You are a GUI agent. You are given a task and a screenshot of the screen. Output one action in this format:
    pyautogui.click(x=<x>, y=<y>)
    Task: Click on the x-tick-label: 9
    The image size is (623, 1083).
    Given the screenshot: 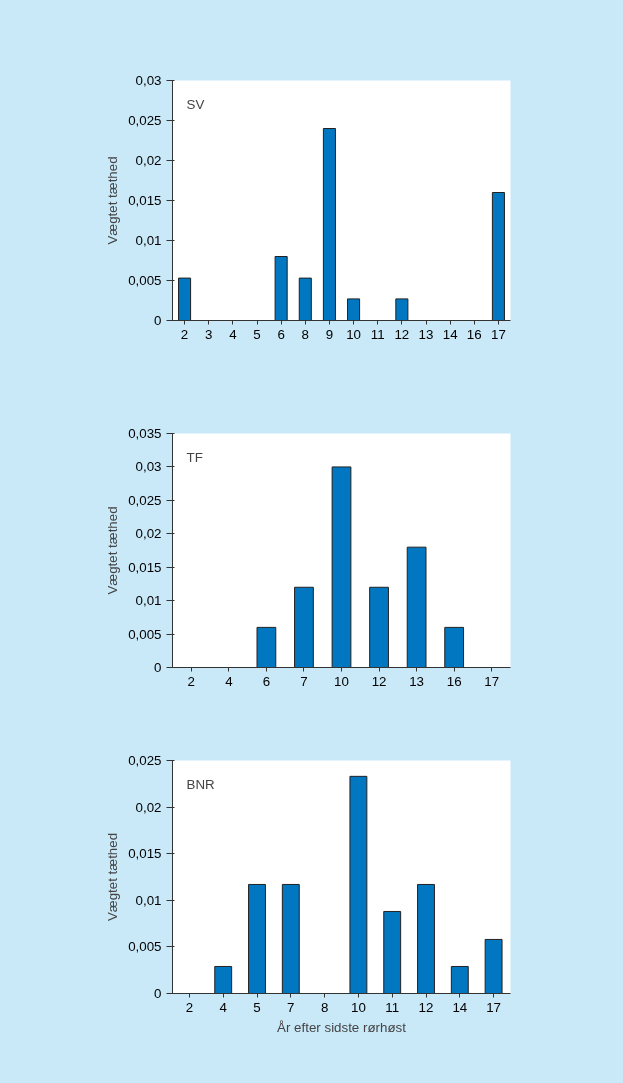 What is the action you would take?
    pyautogui.click(x=329, y=334)
    